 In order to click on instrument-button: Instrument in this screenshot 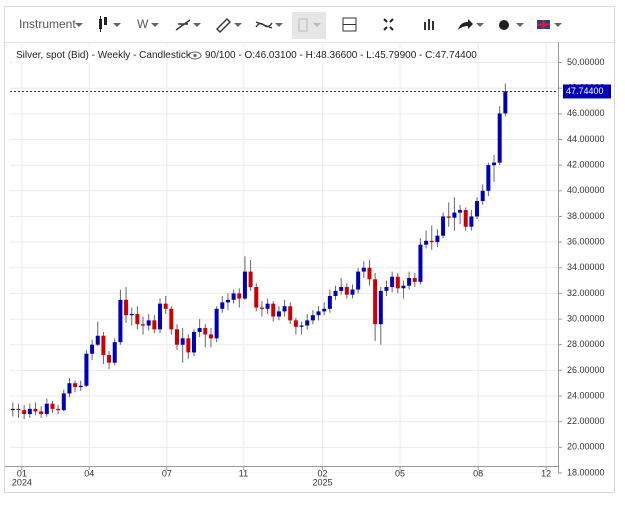, I will do `click(47, 24)`.